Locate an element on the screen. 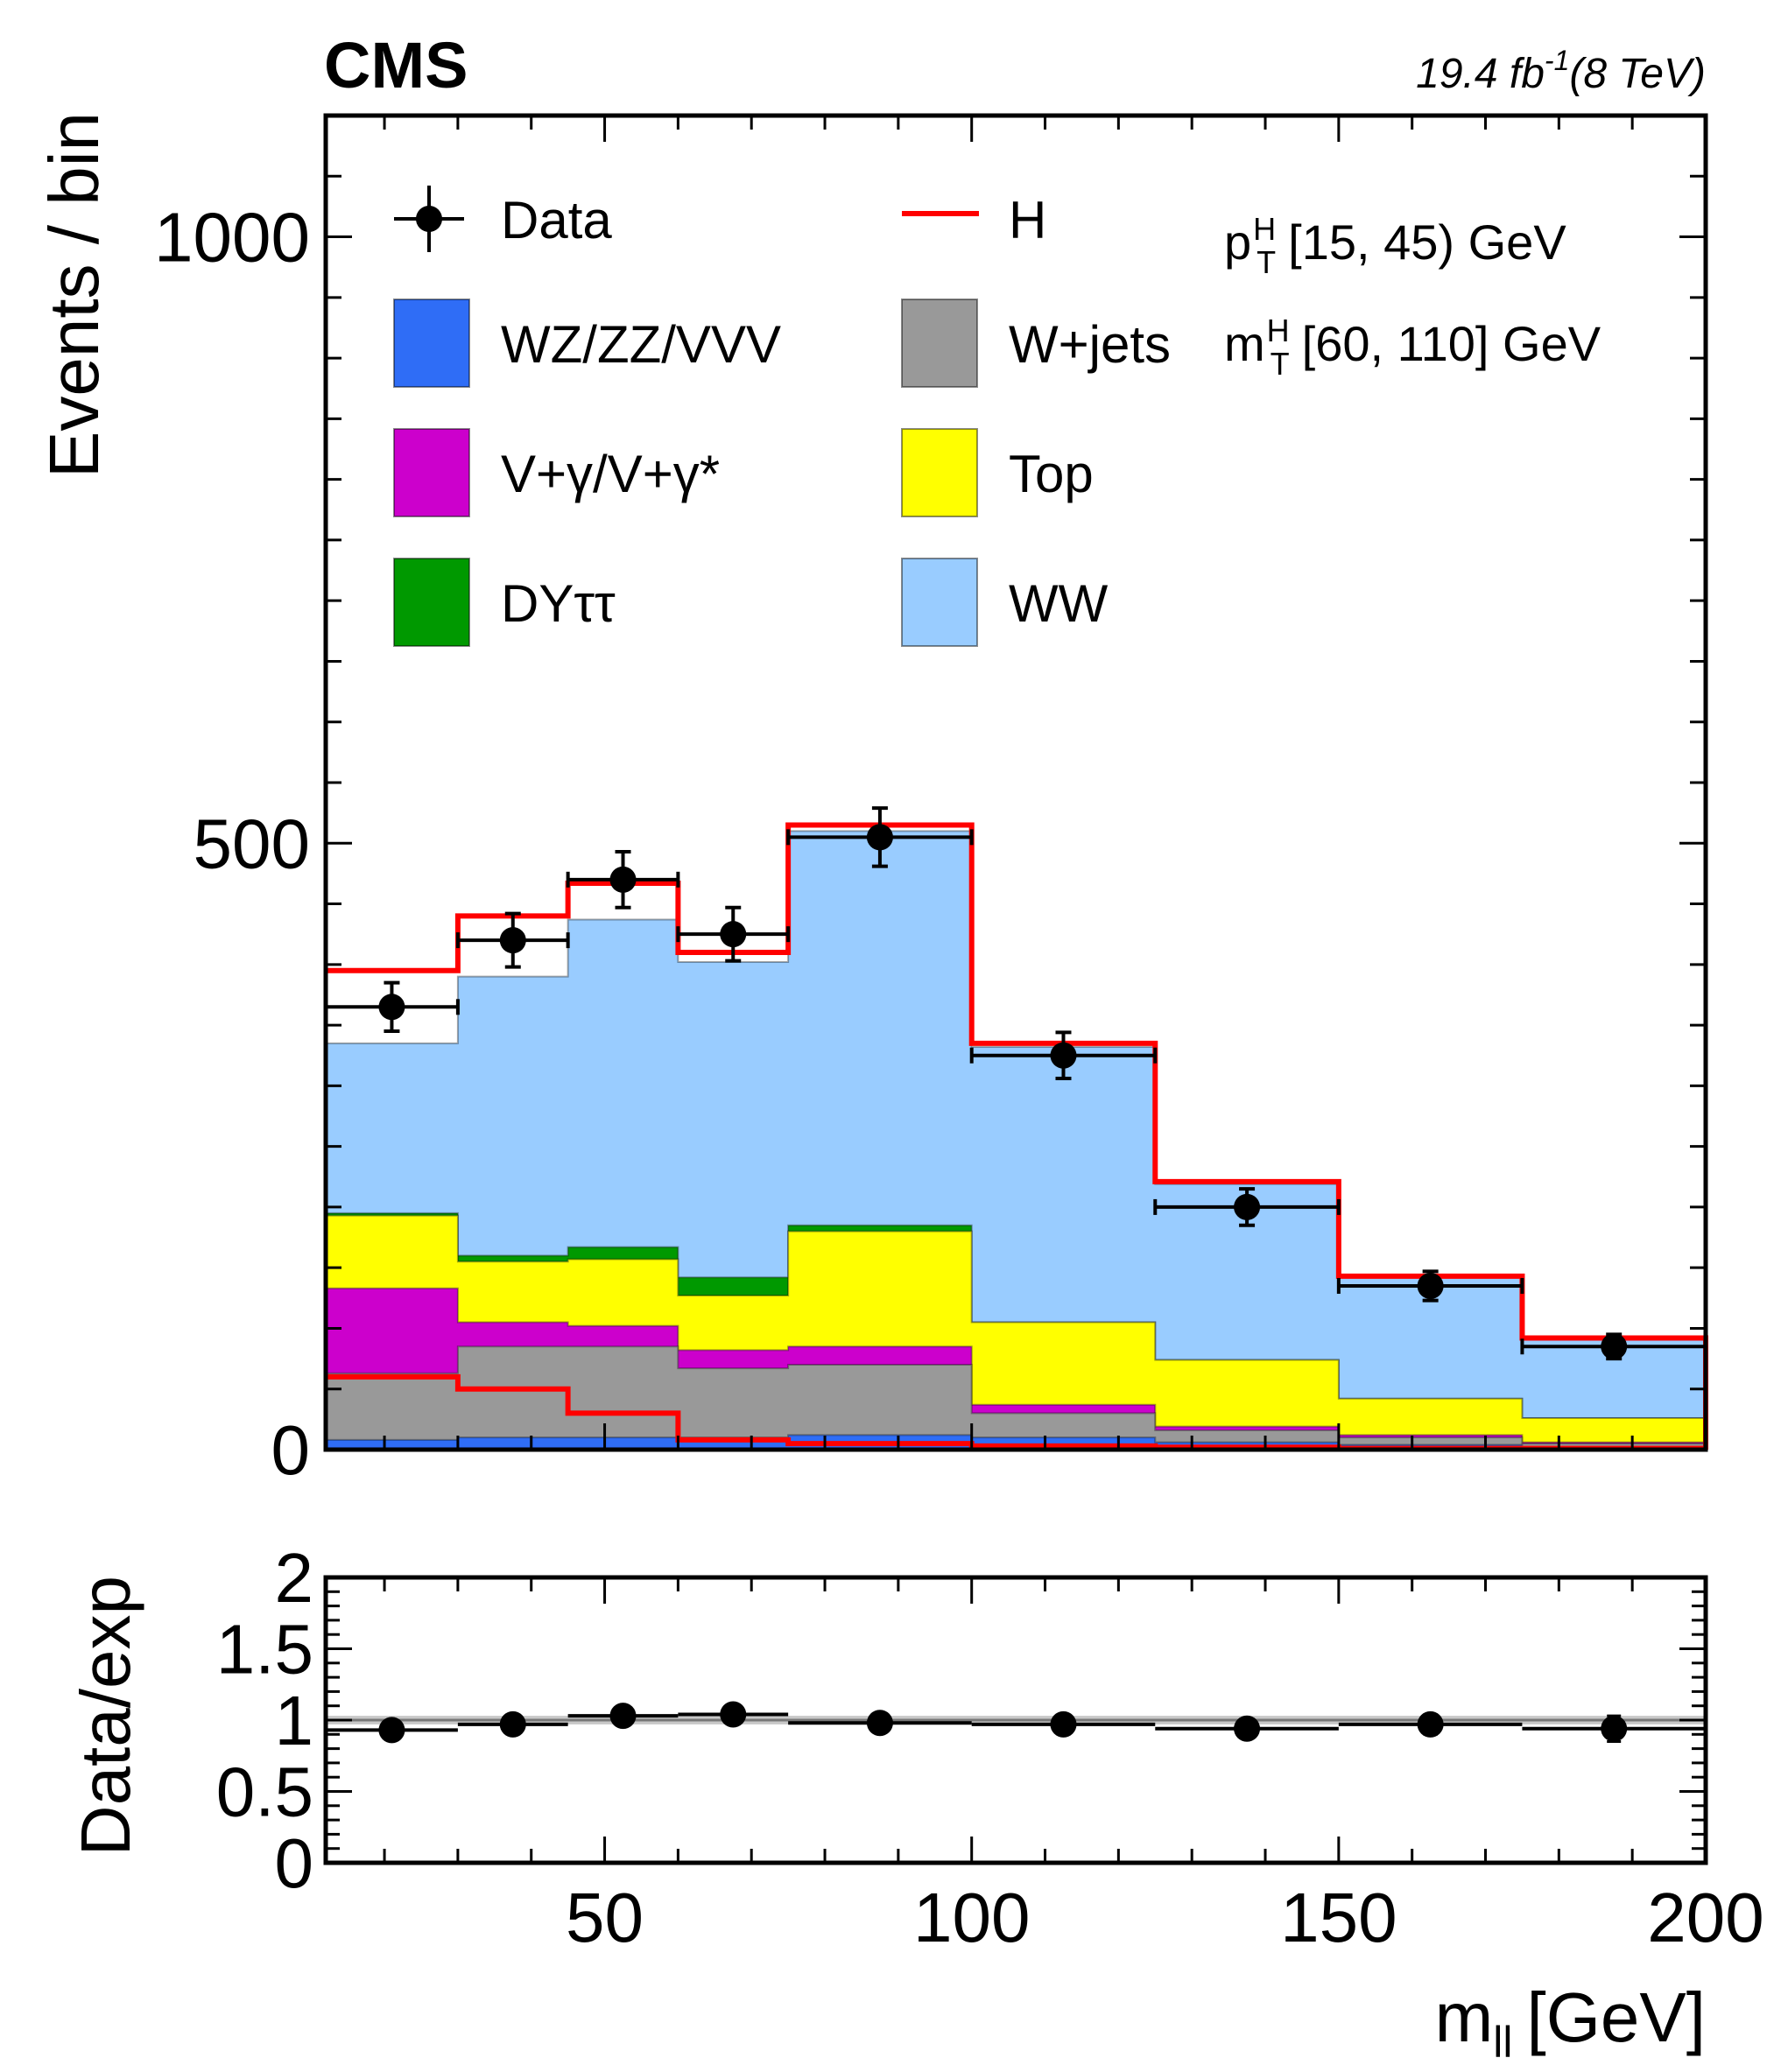 The height and width of the screenshot is (2072, 1788). legend-entry: DYττ is located at coordinates (504, 602).